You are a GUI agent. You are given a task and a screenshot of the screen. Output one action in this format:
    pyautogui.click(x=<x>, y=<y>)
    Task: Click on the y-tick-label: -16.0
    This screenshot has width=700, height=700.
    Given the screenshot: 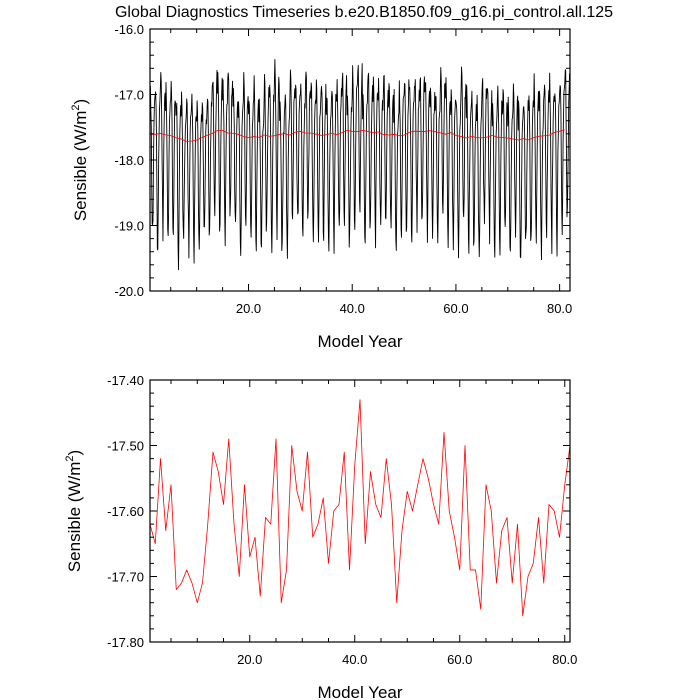 What is the action you would take?
    pyautogui.click(x=129, y=29)
    